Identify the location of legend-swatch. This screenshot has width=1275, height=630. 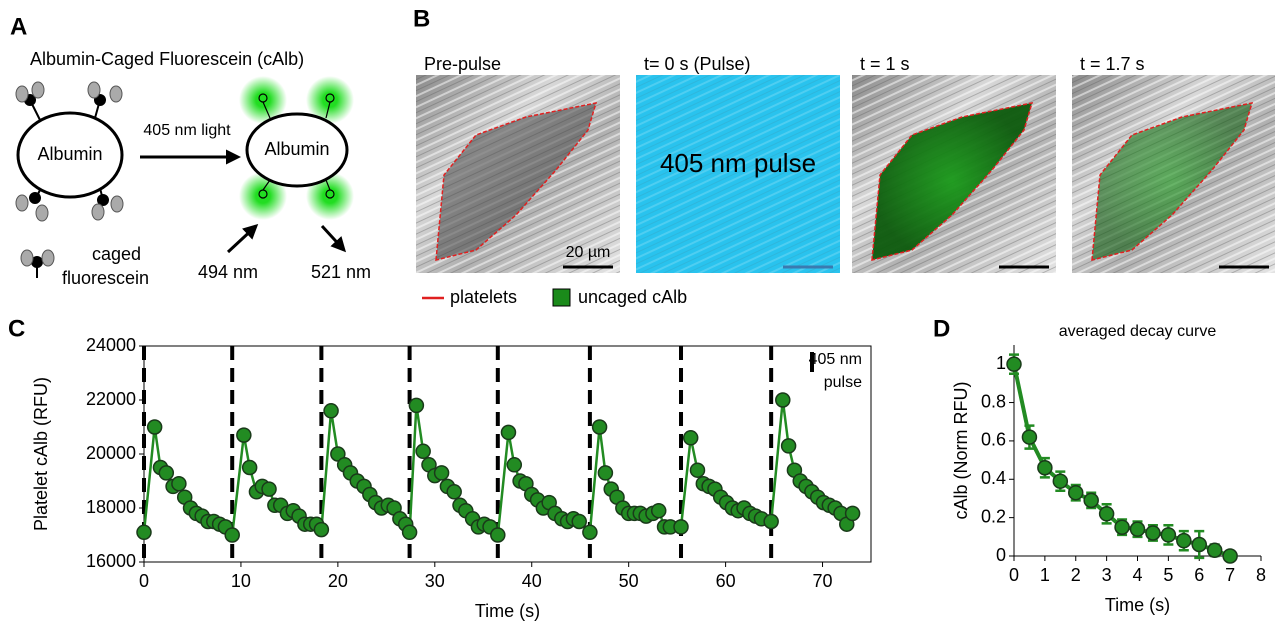
(561, 297).